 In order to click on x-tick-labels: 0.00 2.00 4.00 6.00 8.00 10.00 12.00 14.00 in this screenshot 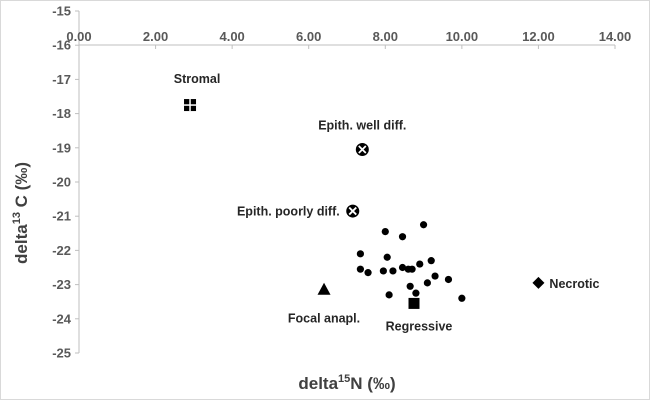, I will do `click(348, 39)`.